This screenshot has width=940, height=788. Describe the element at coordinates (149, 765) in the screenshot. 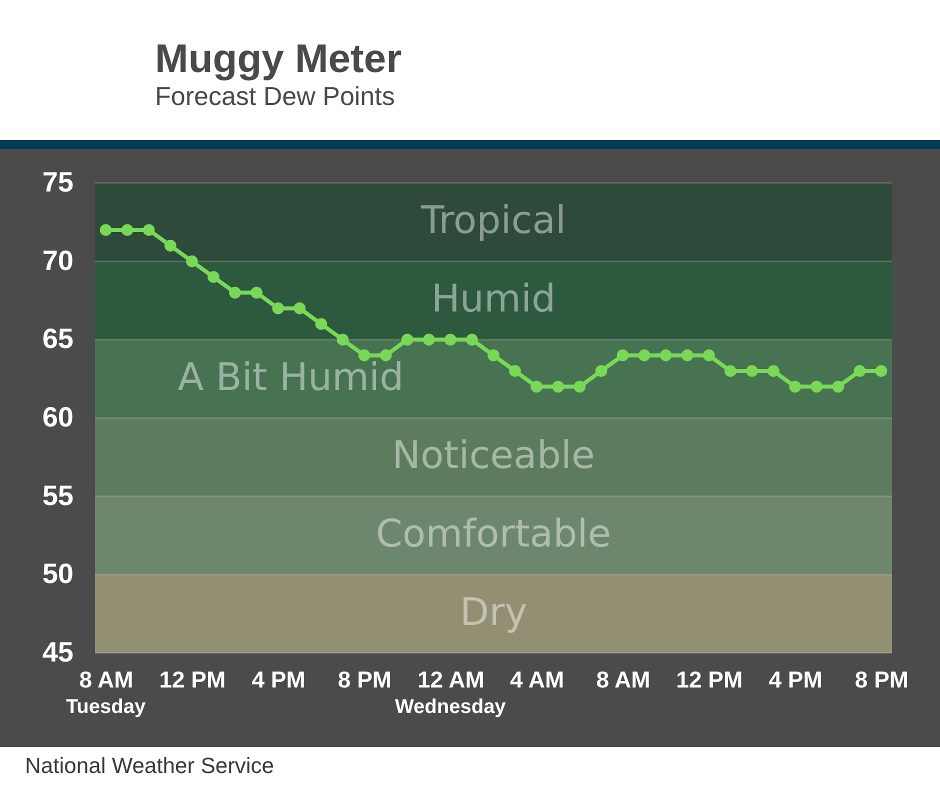

I see `text: National Weather Service` at that location.